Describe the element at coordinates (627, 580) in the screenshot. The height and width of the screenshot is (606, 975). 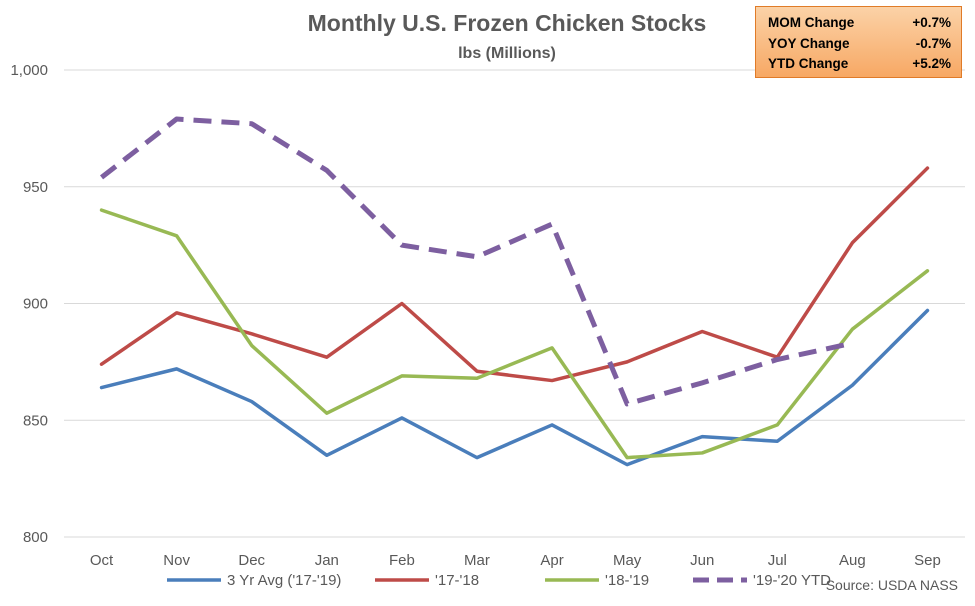
I see `legend-label: '18-'19` at that location.